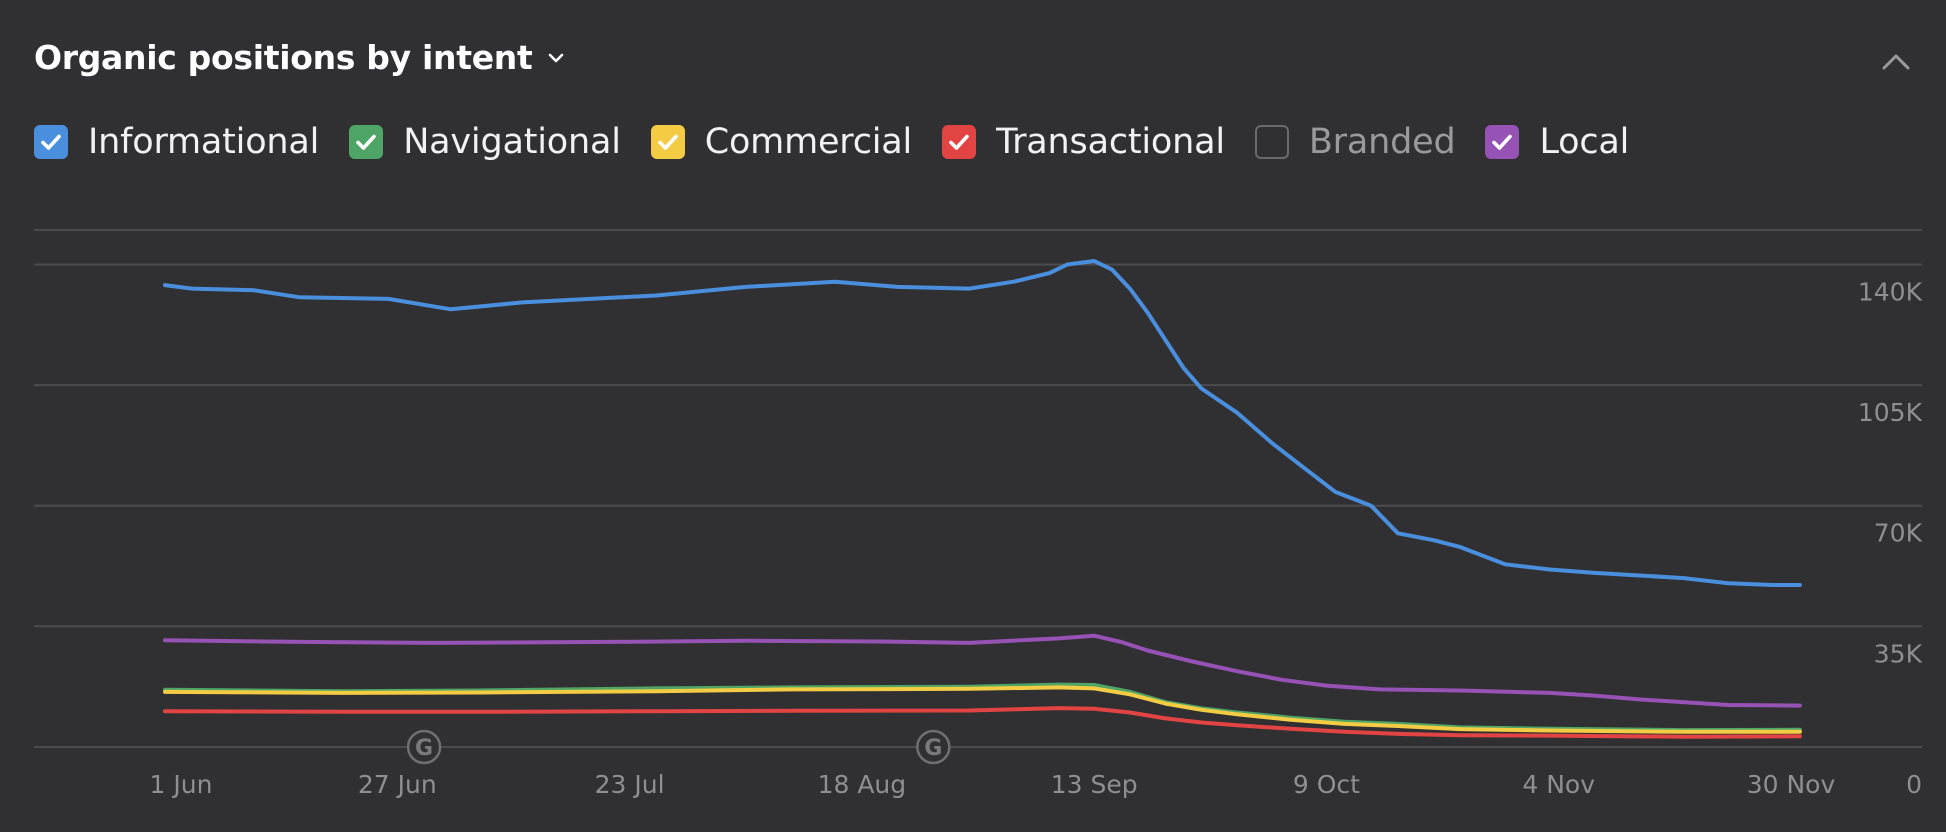 This screenshot has height=832, width=1946. I want to click on x-tick-label: 9 Oct, so click(1326, 784).